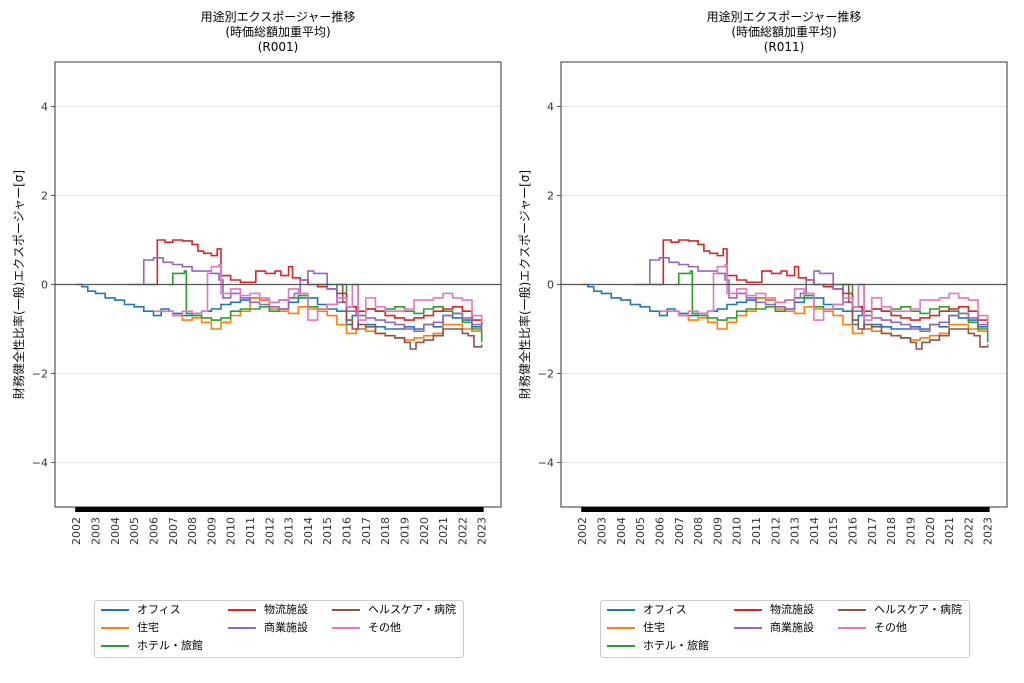 This screenshot has width=1024, height=683. I want to click on chart-title-line-3: (R001), so click(278, 47).